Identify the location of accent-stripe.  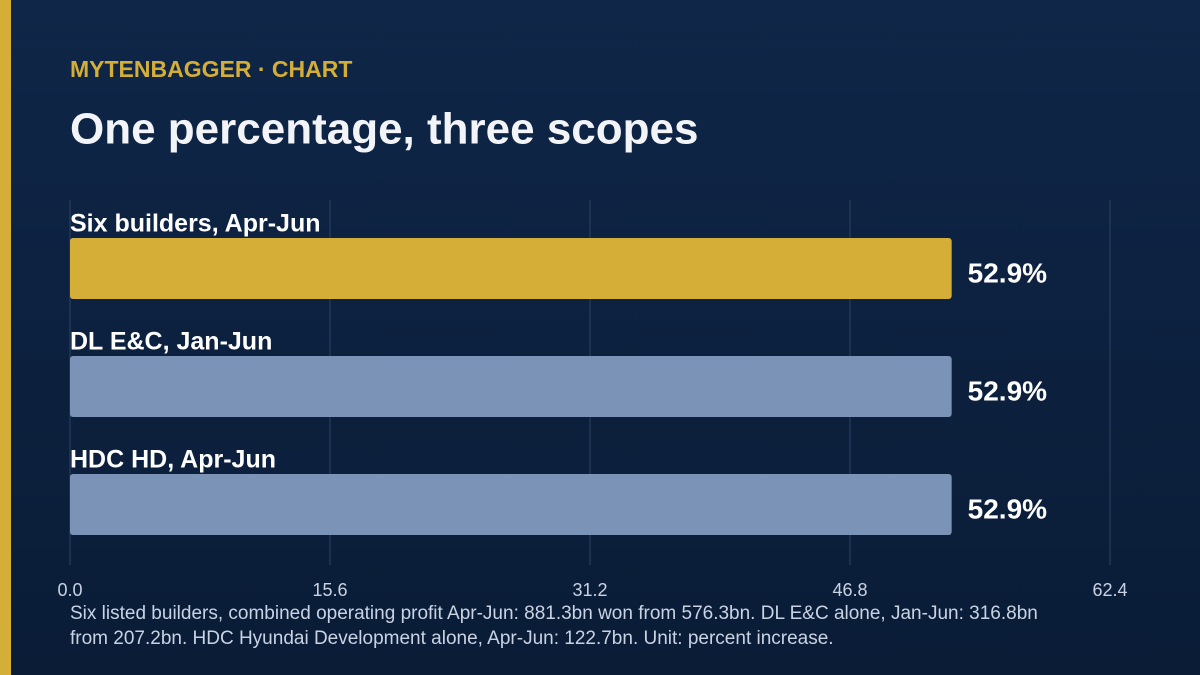
(5, 337).